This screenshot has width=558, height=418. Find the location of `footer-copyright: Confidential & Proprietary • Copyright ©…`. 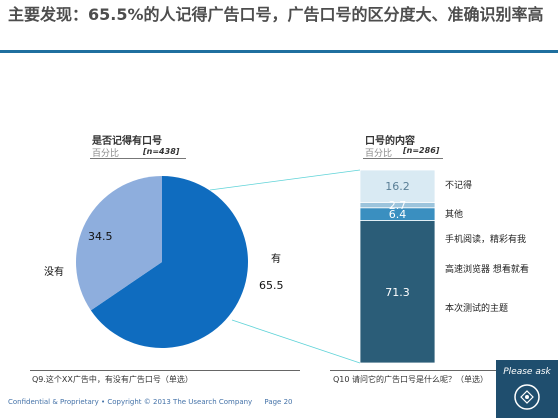

footer-copyright: Confidential & Proprietary • Copyright ©… is located at coordinates (130, 402).